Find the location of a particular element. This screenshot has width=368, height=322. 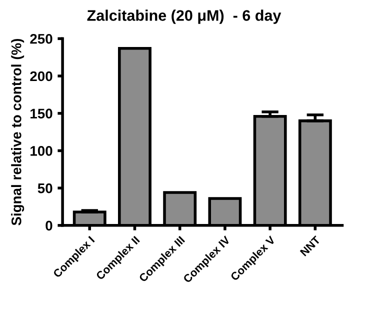

y-tick-label: 250 is located at coordinates (41, 39).